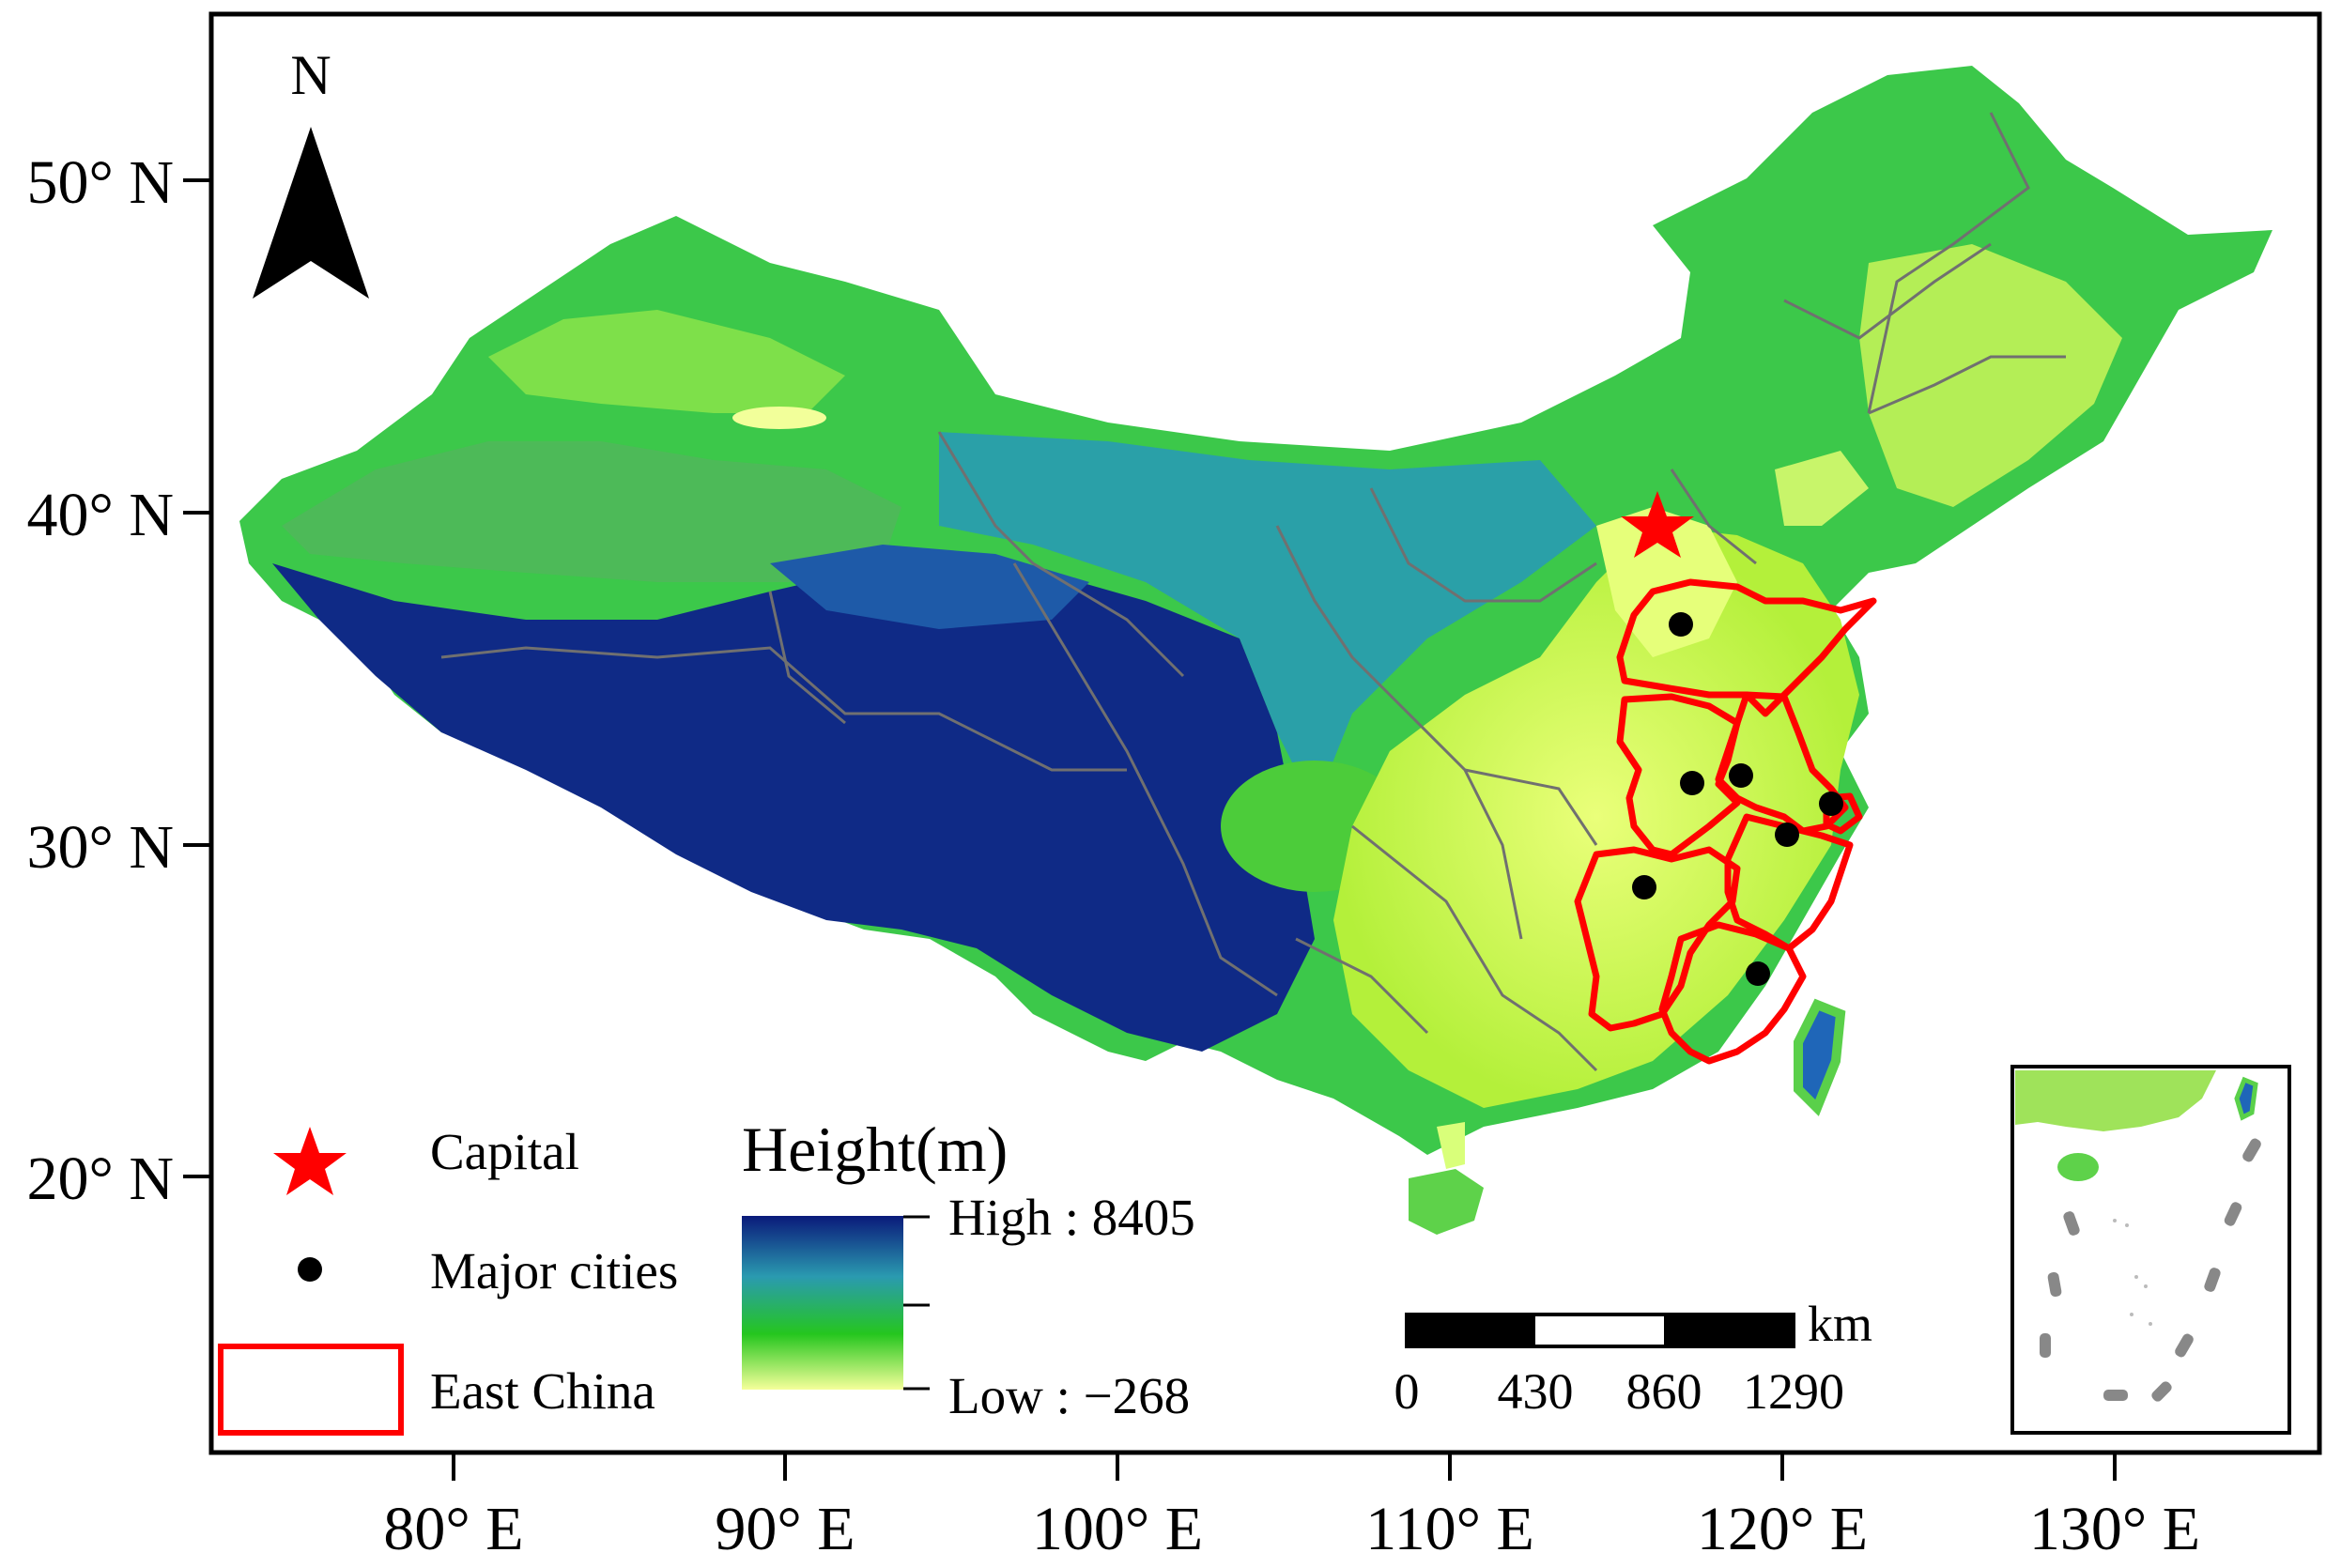 This screenshot has height=1568, width=2326. I want to click on central-highlands, so click(1267, 620).